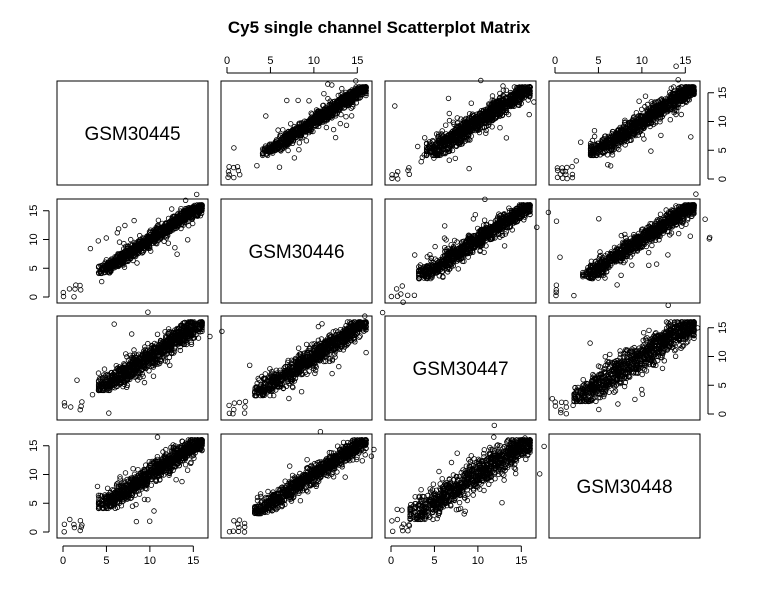  I want to click on panel-GSM30446-vs-GSM30445, so click(132, 245).